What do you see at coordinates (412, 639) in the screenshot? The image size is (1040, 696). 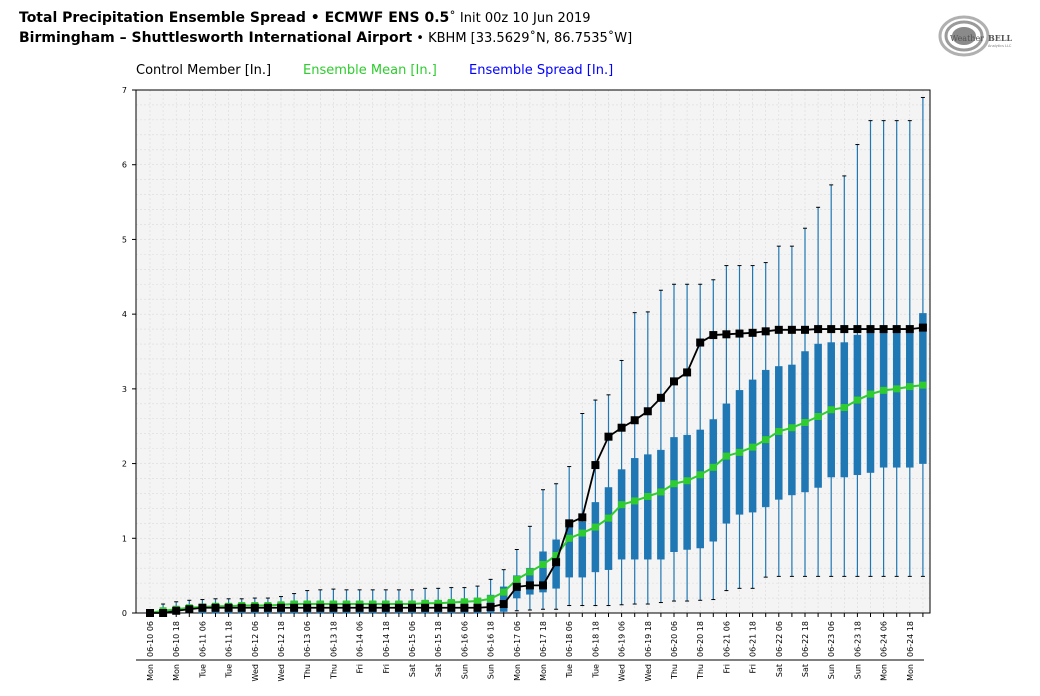 I see `x-tick-label: 06-15 06` at bounding box center [412, 639].